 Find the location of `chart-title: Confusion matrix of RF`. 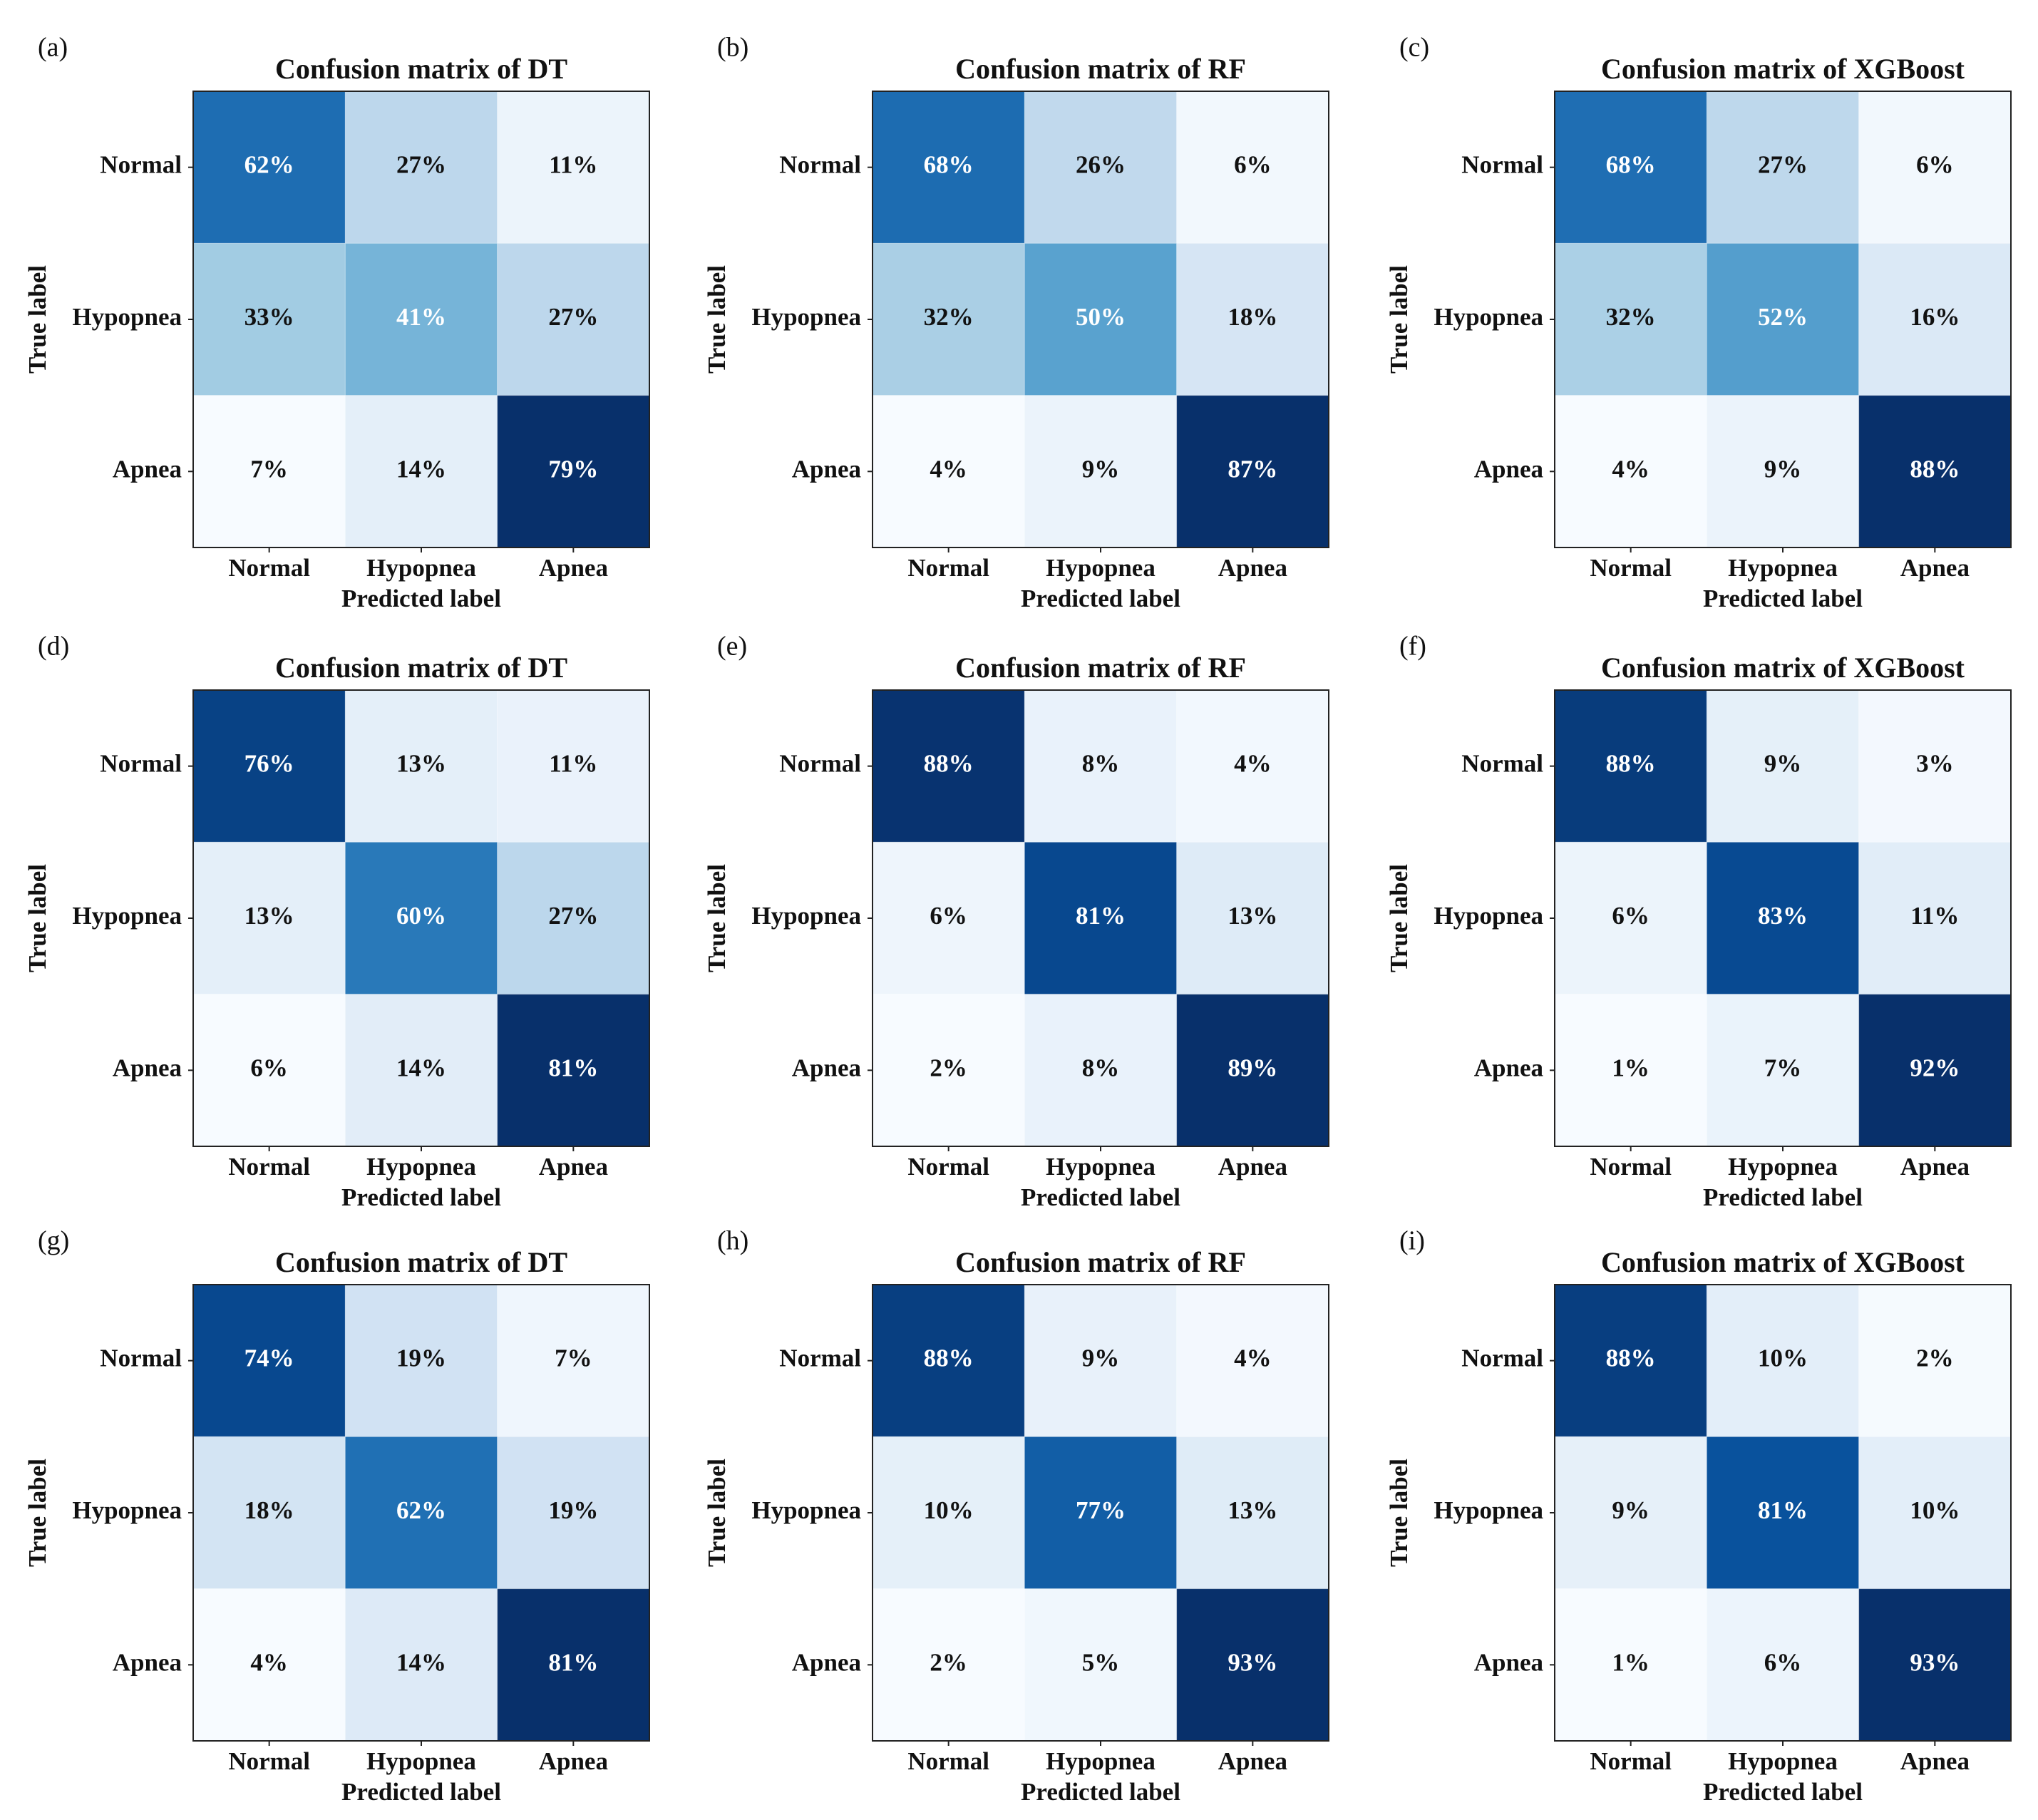

chart-title: Confusion matrix of RF is located at coordinates (1100, 668).